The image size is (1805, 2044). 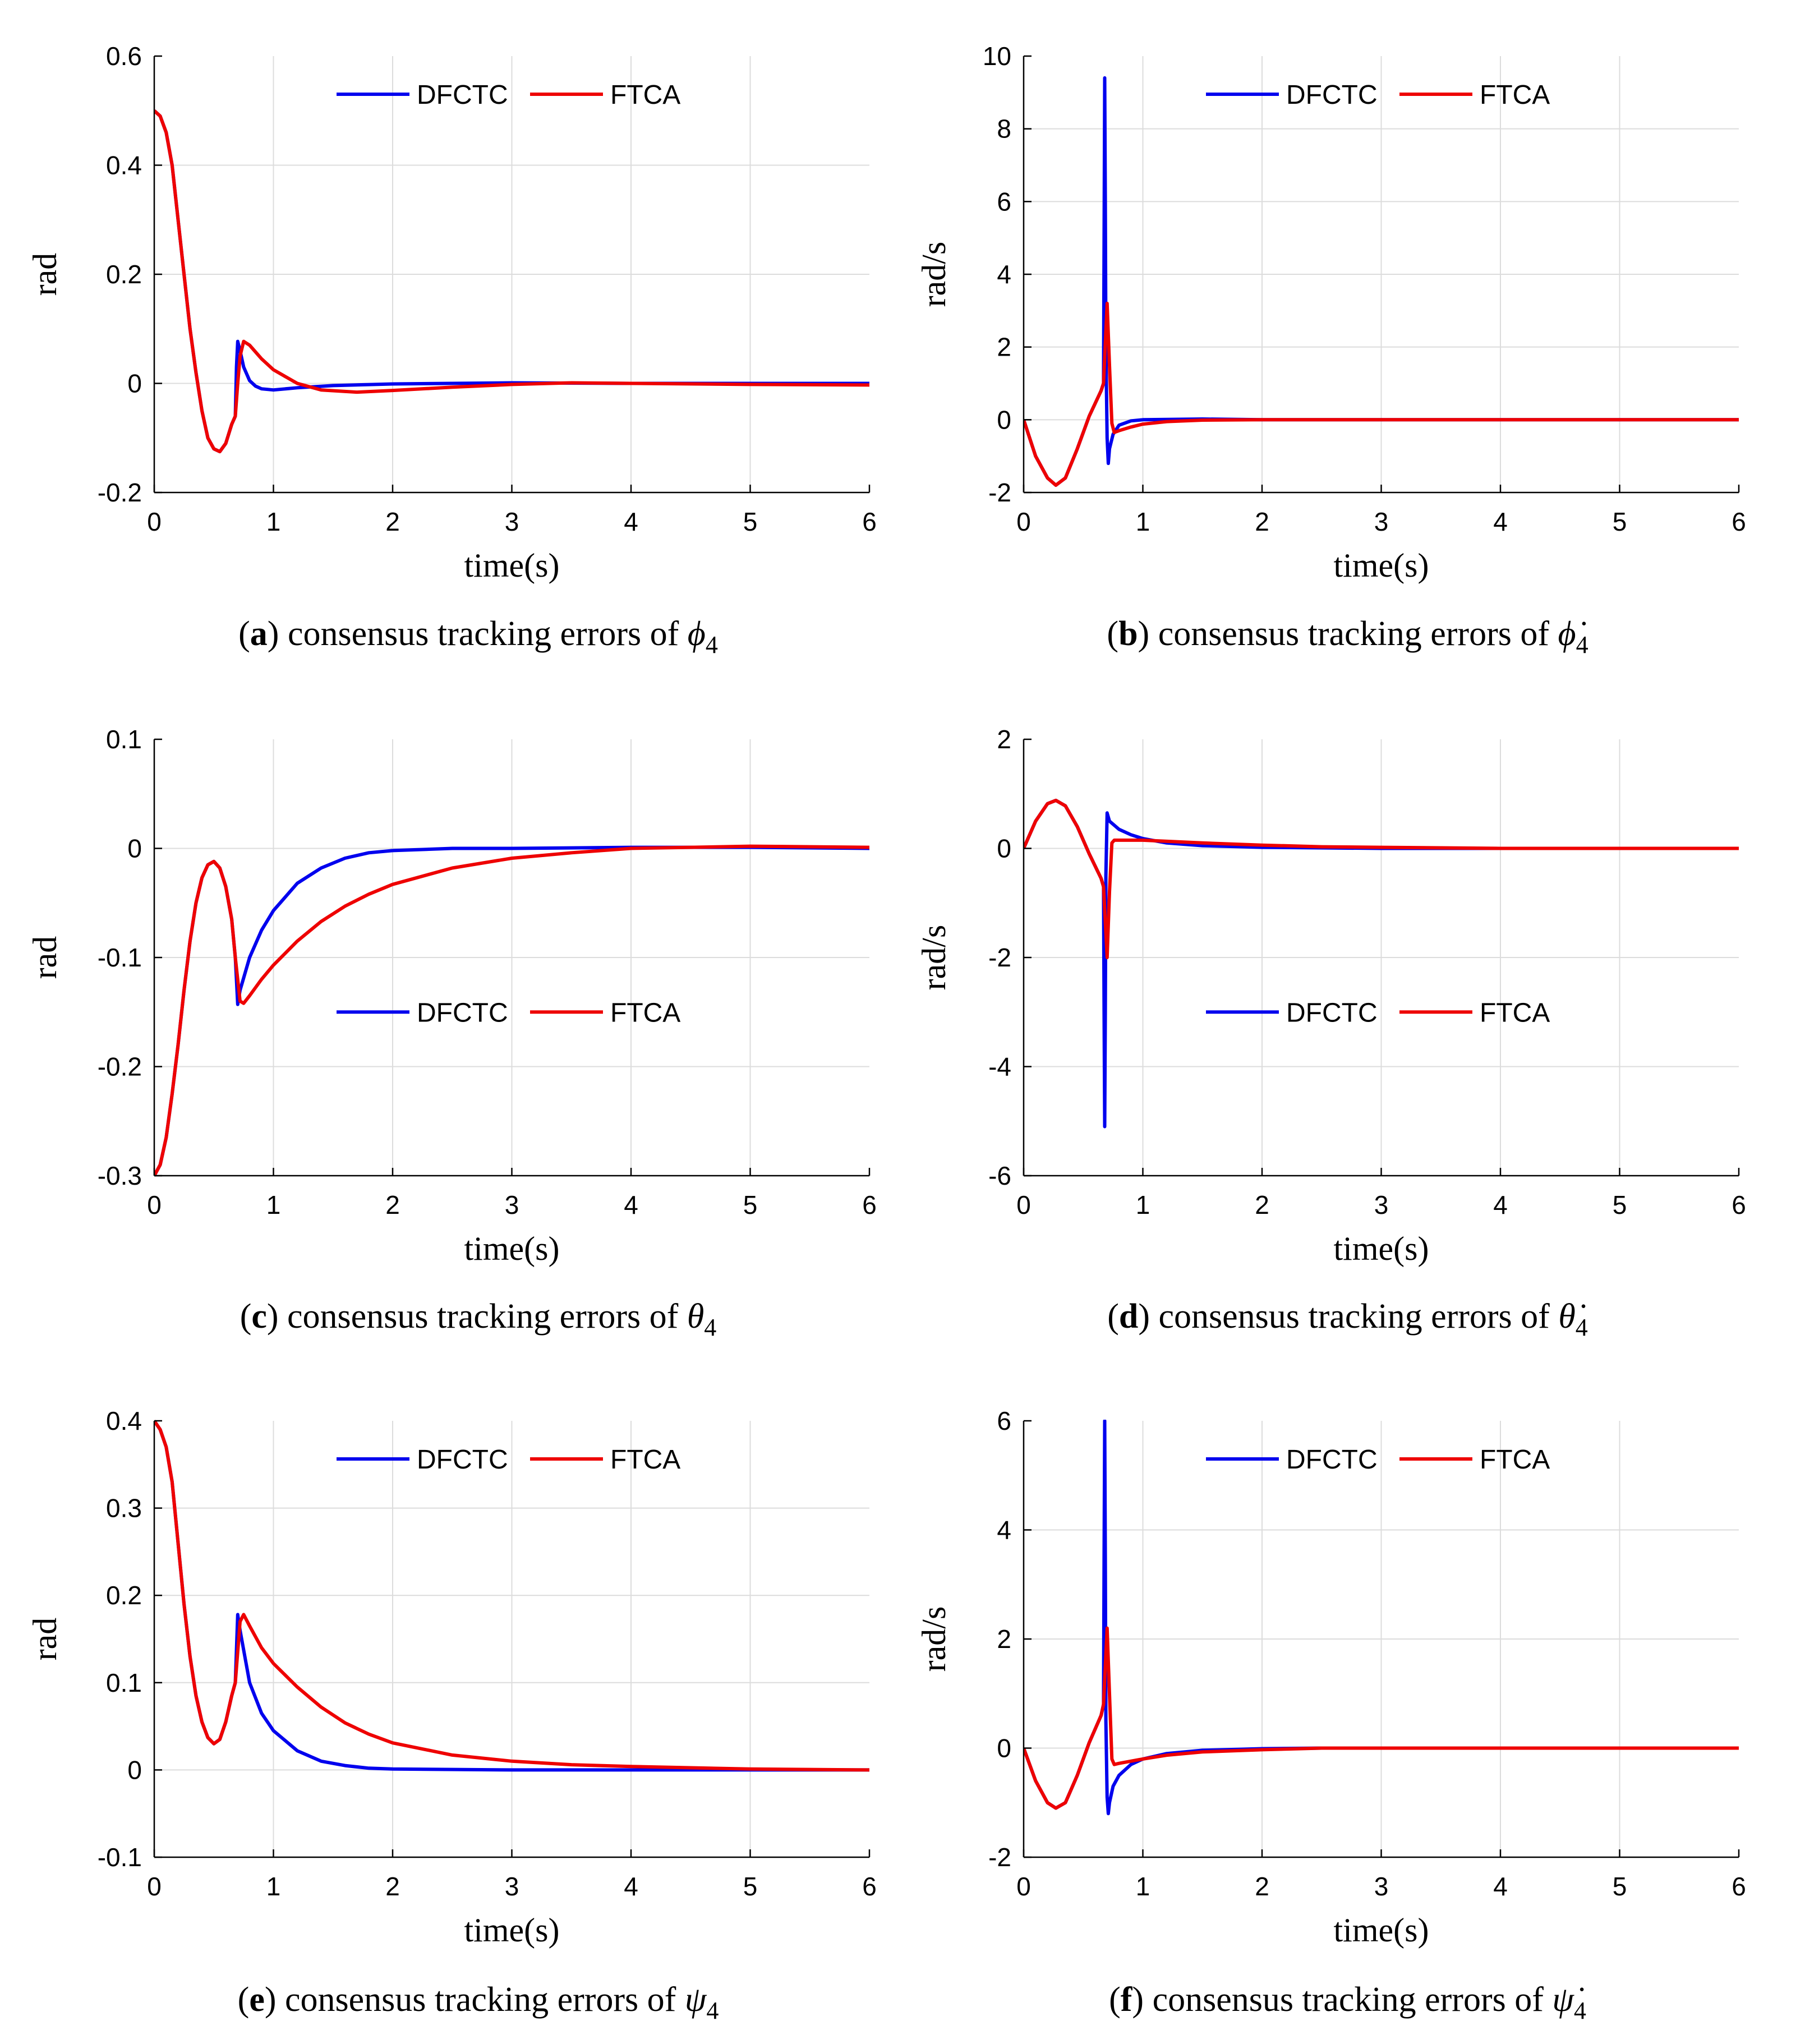 I want to click on chart-b-caption-letter: b, so click(x=1128, y=634).